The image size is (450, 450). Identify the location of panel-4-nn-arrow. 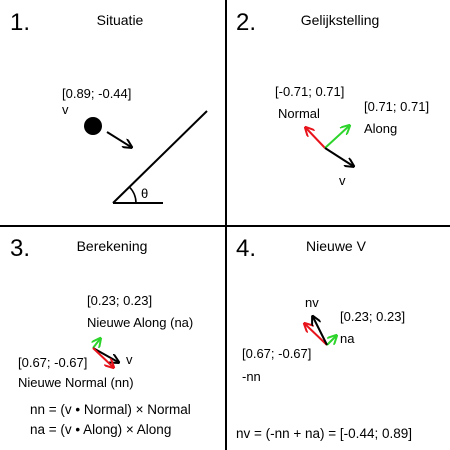
(316, 335).